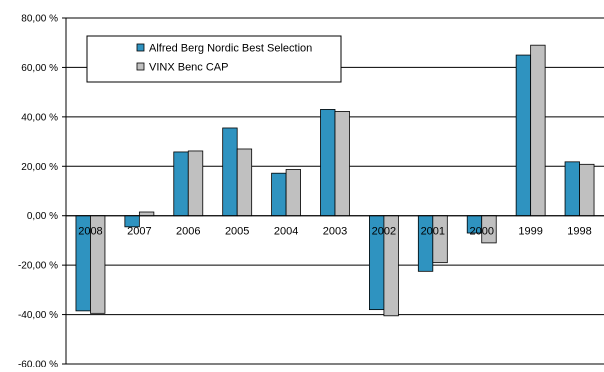 This screenshot has width=604, height=372. What do you see at coordinates (140, 66) in the screenshot?
I see `legend-swatch-benchmark` at bounding box center [140, 66].